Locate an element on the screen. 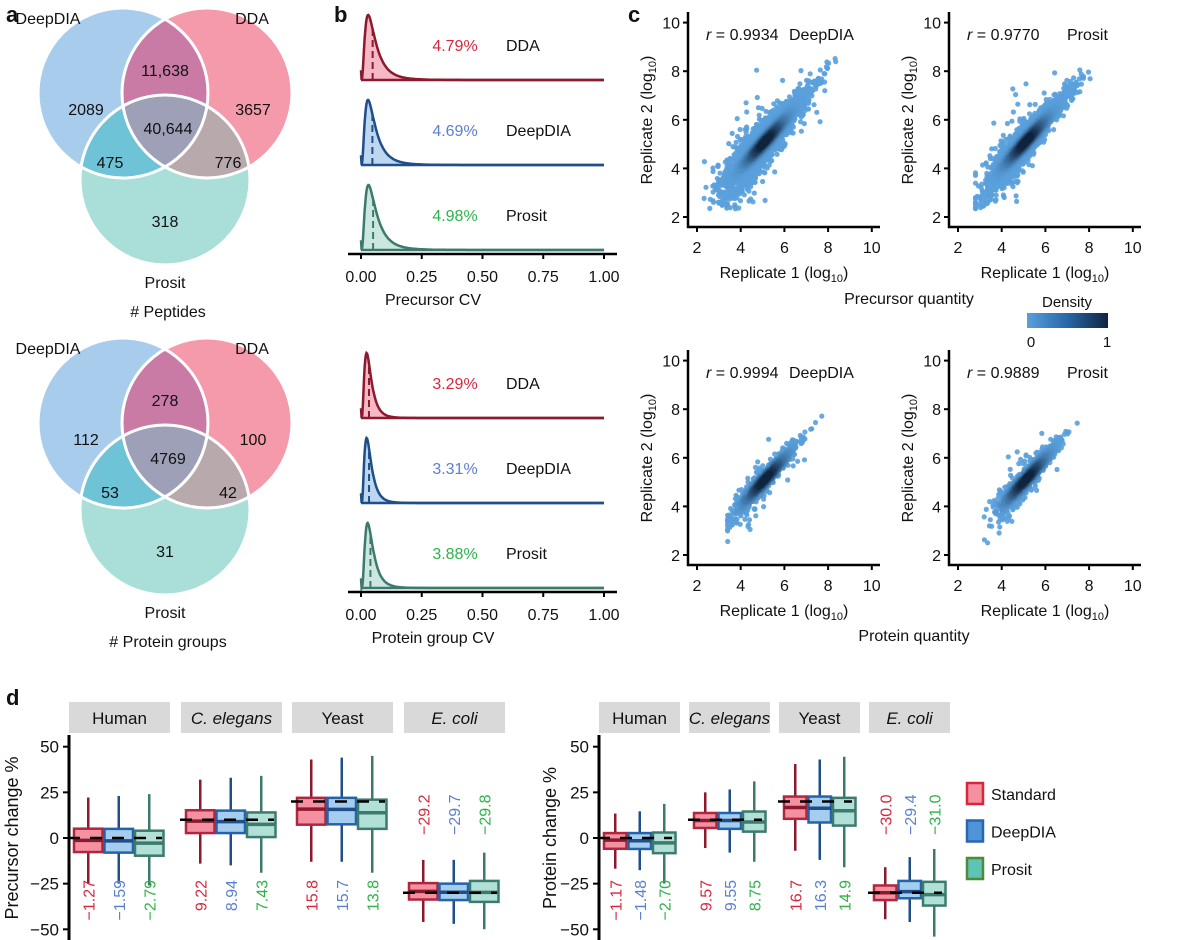  density-series-prosit: 4.98% Prosit is located at coordinates (481, 217).